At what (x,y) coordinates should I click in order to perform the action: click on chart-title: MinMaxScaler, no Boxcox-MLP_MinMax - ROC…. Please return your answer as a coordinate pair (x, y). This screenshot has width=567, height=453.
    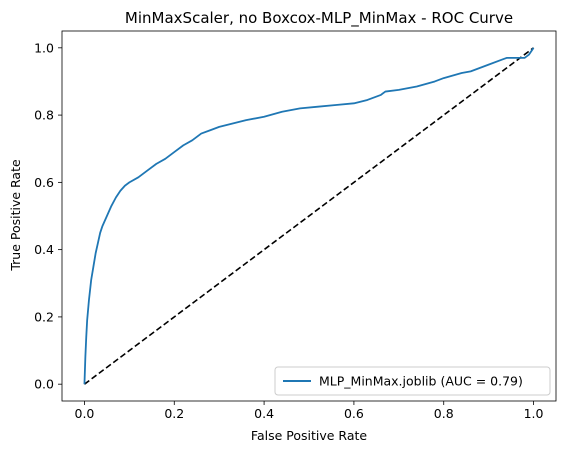
    Looking at the image, I should click on (319, 18).